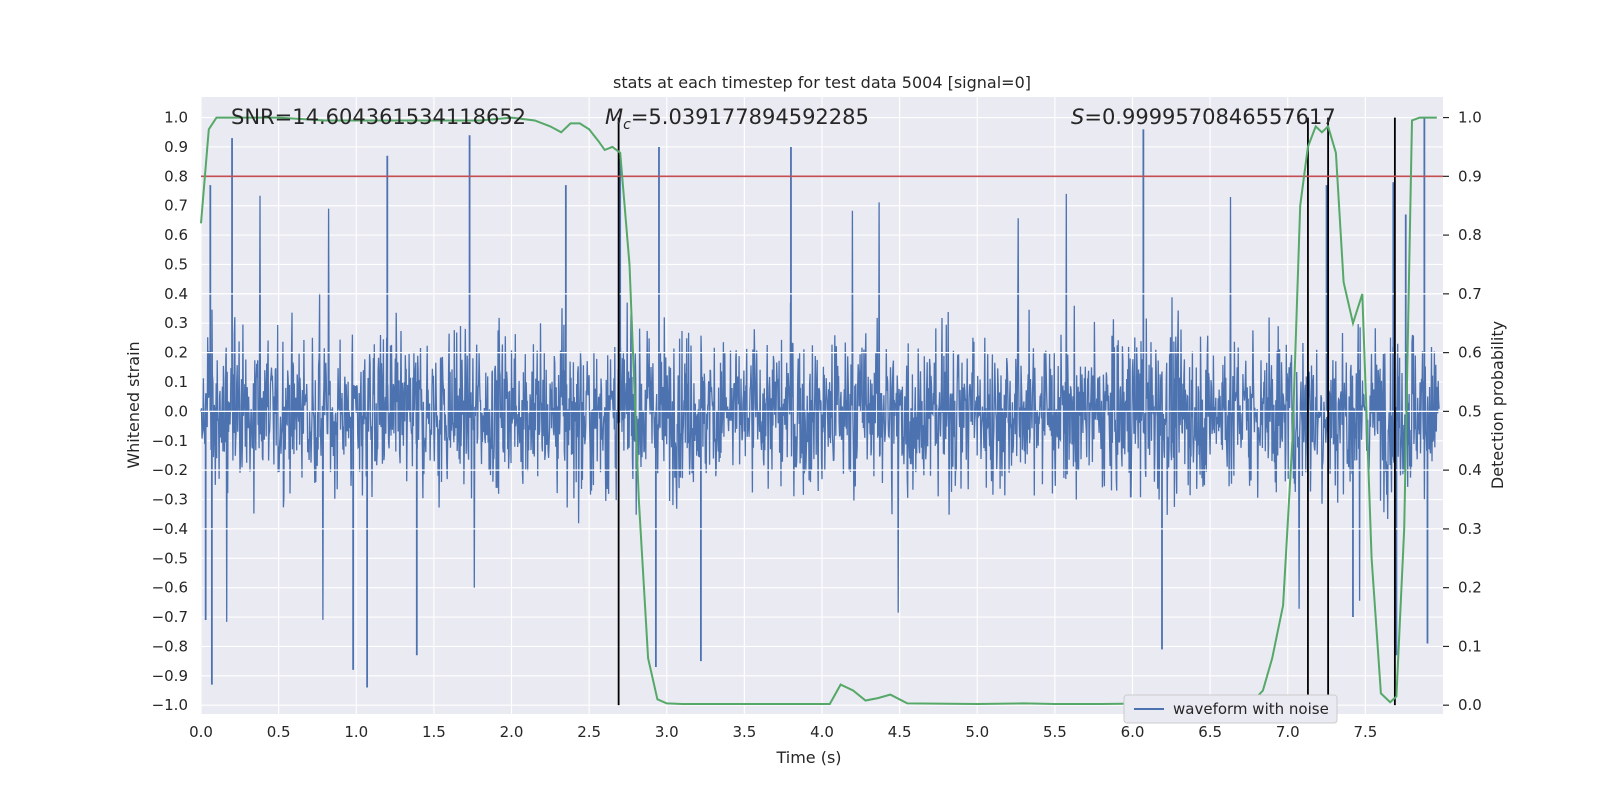 This screenshot has height=800, width=1600. I want to click on y-tick-label: −0.4, so click(170, 529).